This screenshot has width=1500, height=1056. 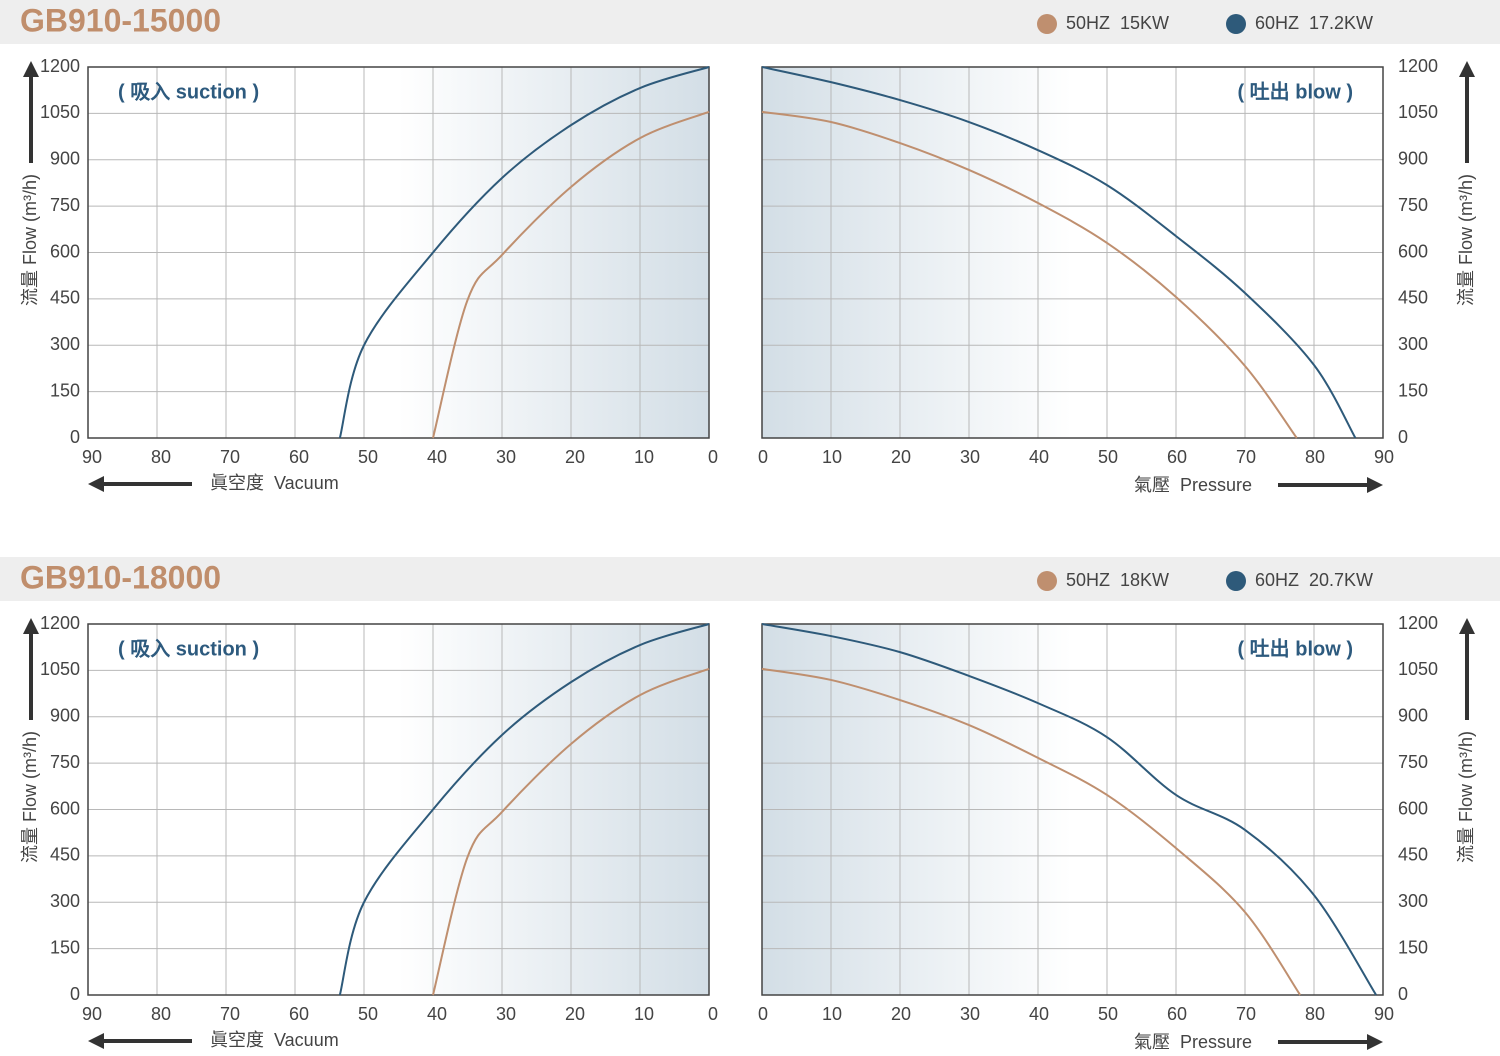 What do you see at coordinates (1314, 580) in the screenshot?
I see `legend-label: 60HZ 20.7KW` at bounding box center [1314, 580].